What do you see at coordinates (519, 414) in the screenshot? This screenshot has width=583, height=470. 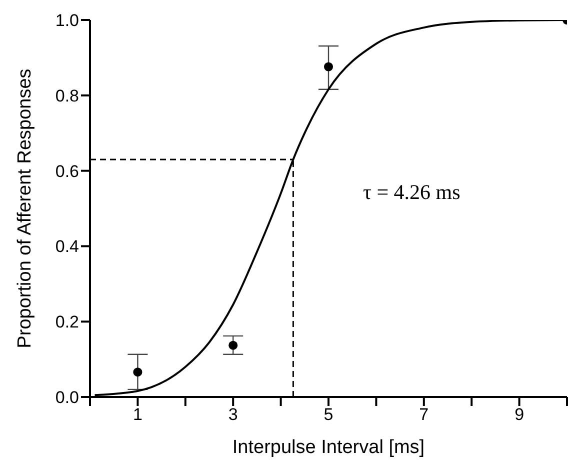 I see `x-tick-label: 9` at bounding box center [519, 414].